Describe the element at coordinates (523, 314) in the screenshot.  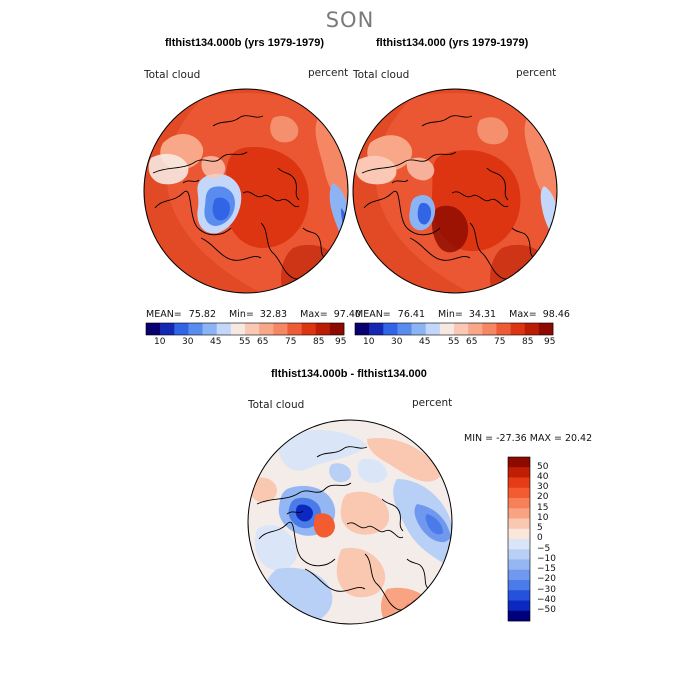
I see `panel2-max-label: Max=` at that location.